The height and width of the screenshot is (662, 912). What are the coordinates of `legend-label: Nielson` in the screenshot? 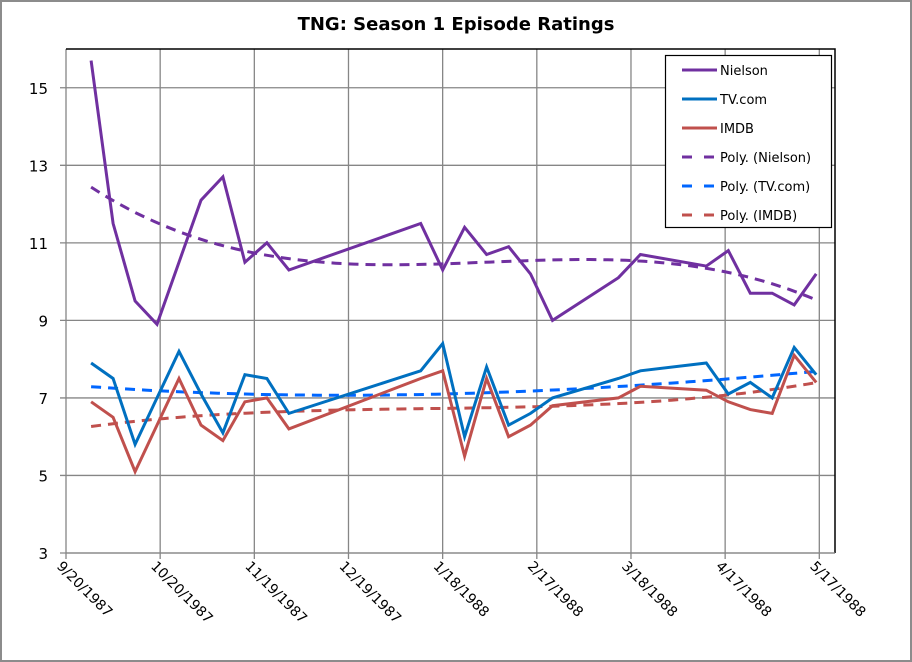 It's located at (744, 71).